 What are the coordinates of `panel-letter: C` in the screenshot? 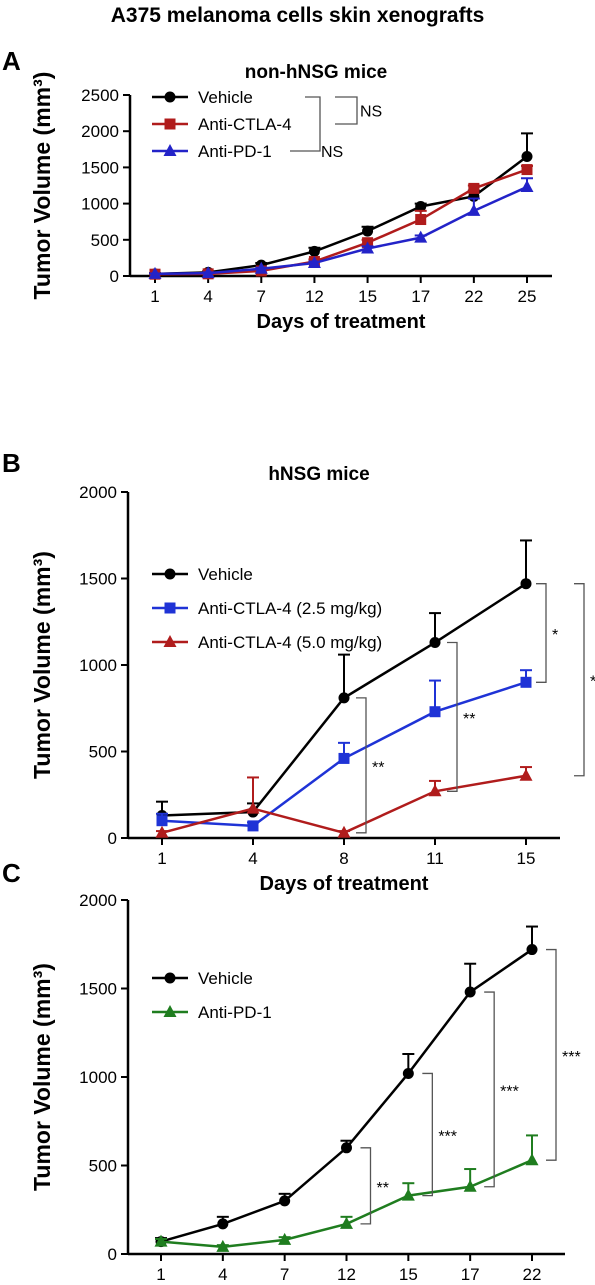 It's located at (11, 873).